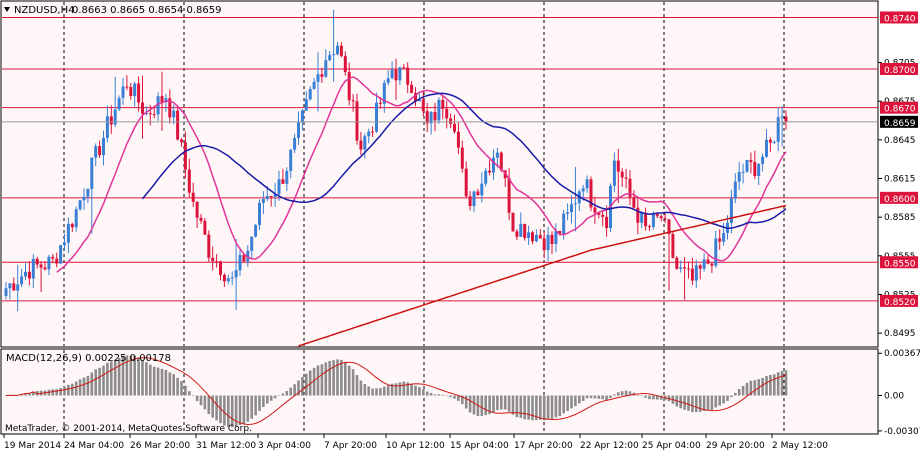  Describe the element at coordinates (800, 446) in the screenshot. I see `x-tick-label: 2 May 12:00` at that location.